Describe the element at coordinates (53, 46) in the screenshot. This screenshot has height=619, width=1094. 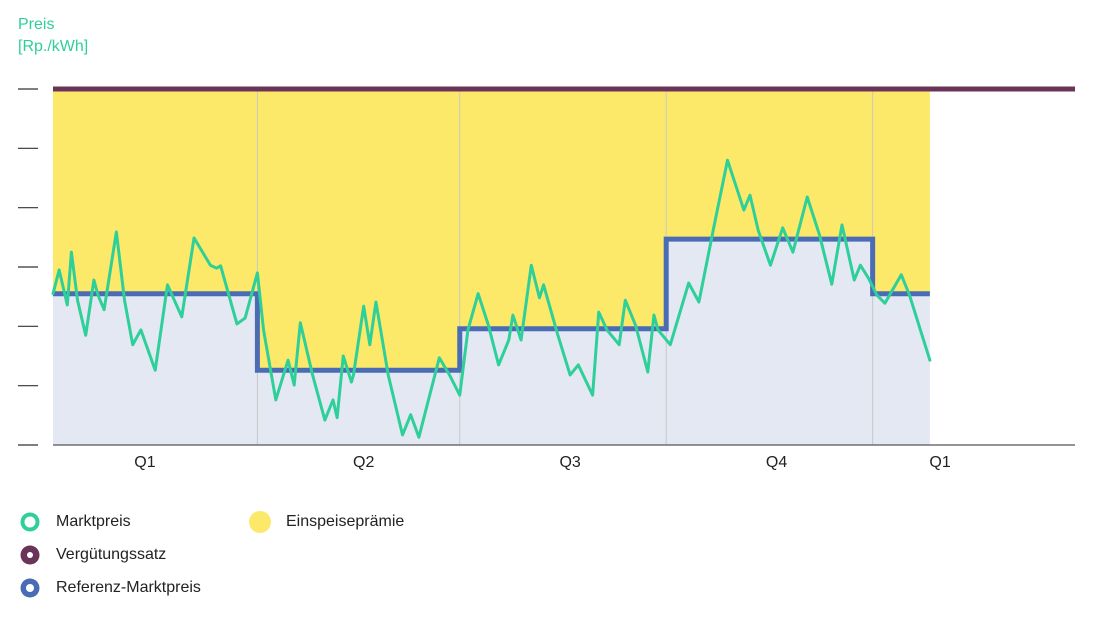
I see `y-axis-label: [Rp./kWh]` at that location.